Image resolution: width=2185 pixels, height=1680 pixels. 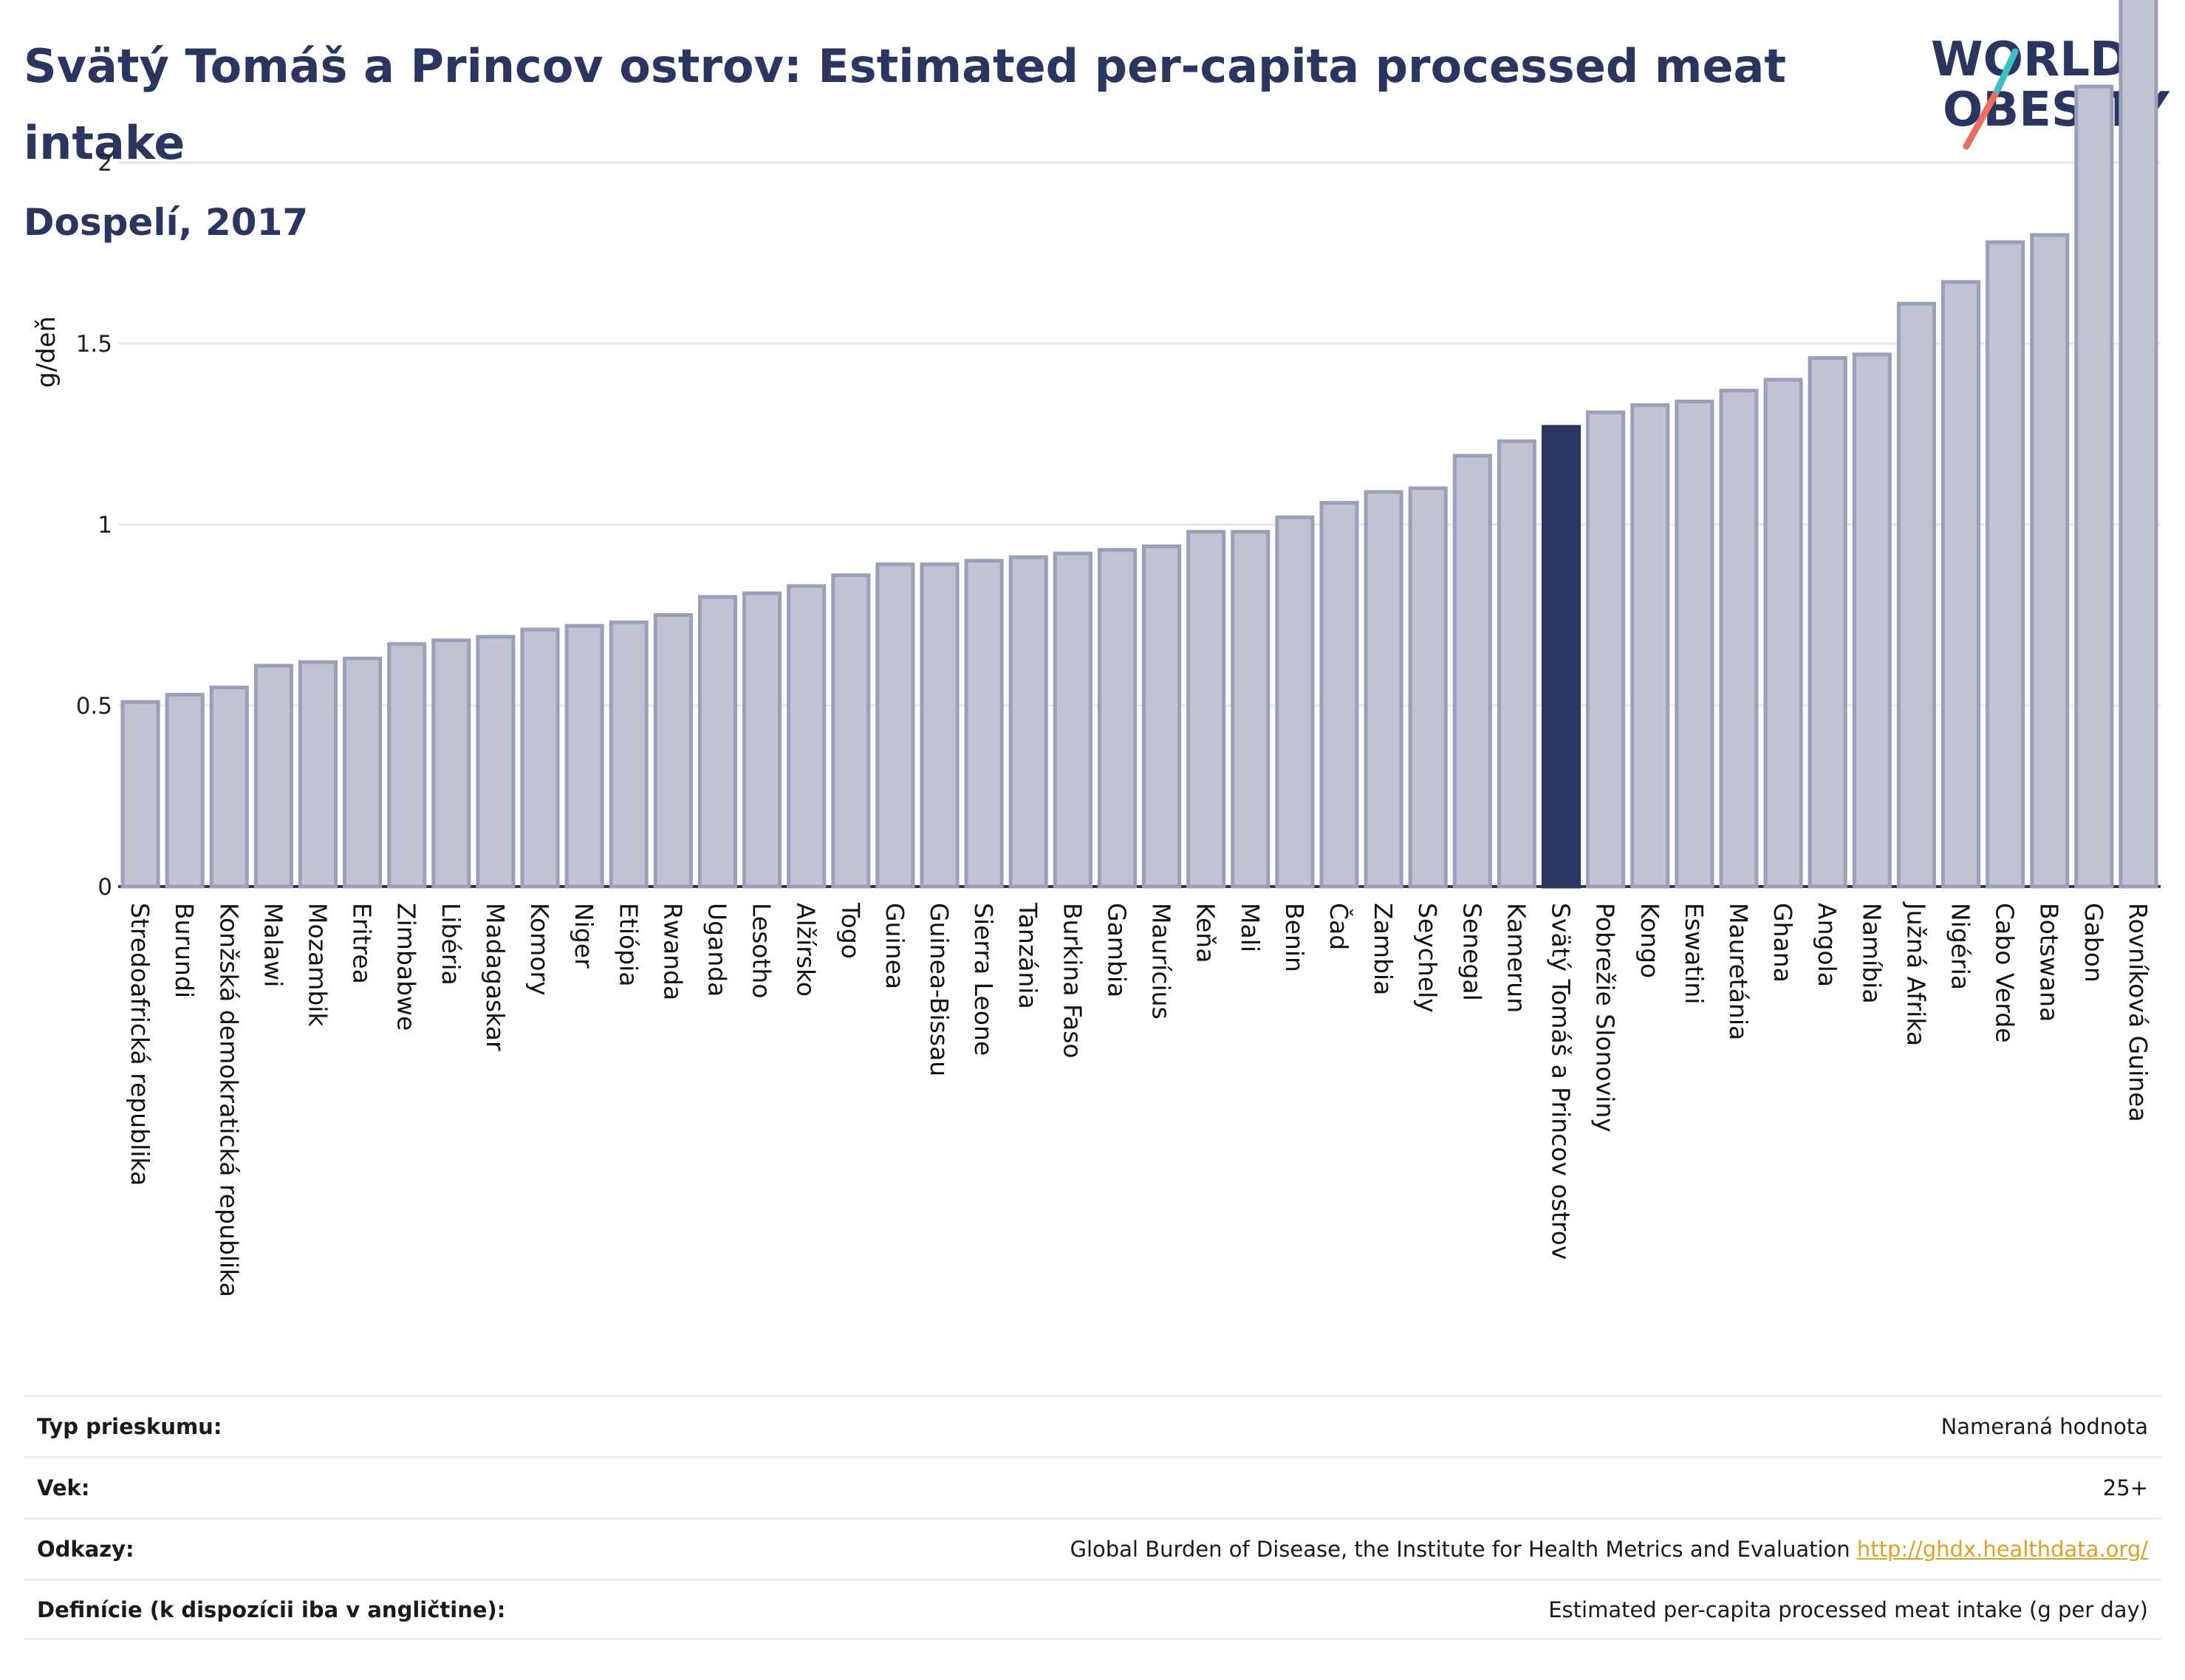 What do you see at coordinates (317, 965) in the screenshot?
I see `category-label: Mozambik` at bounding box center [317, 965].